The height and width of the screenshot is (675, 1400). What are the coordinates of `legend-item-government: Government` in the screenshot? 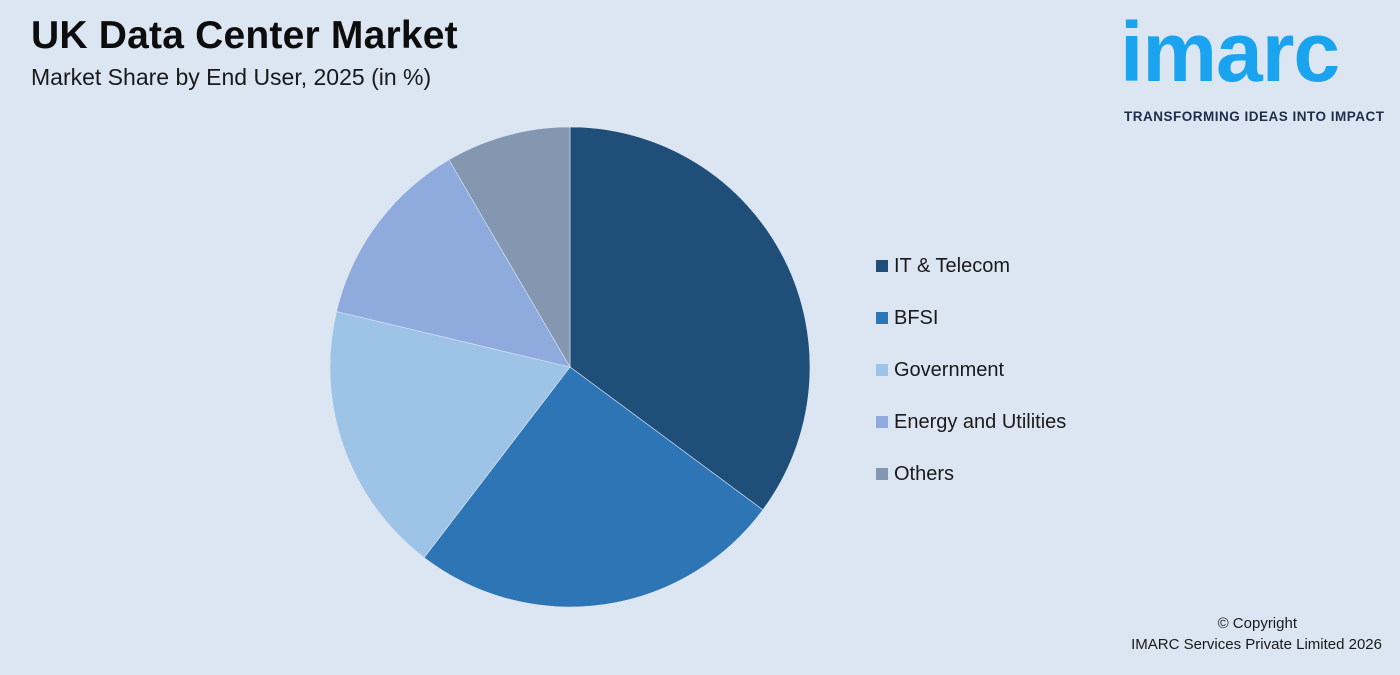 It's located at (971, 370).